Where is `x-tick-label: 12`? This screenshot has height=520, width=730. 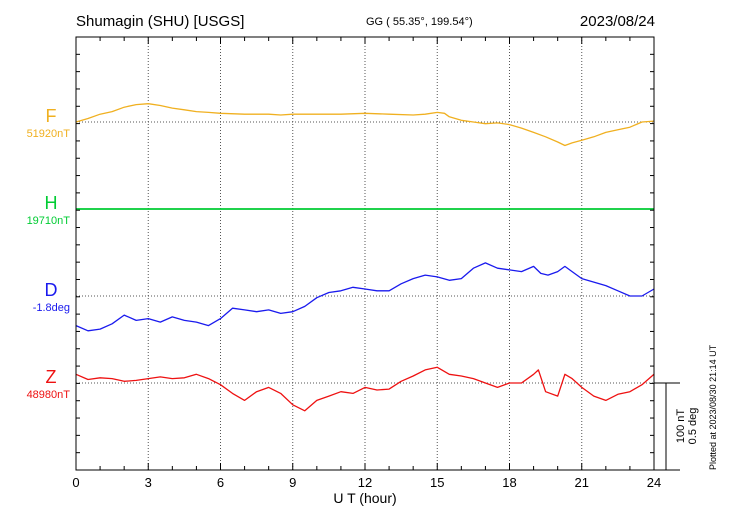 x-tick-label: 12 is located at coordinates (365, 482).